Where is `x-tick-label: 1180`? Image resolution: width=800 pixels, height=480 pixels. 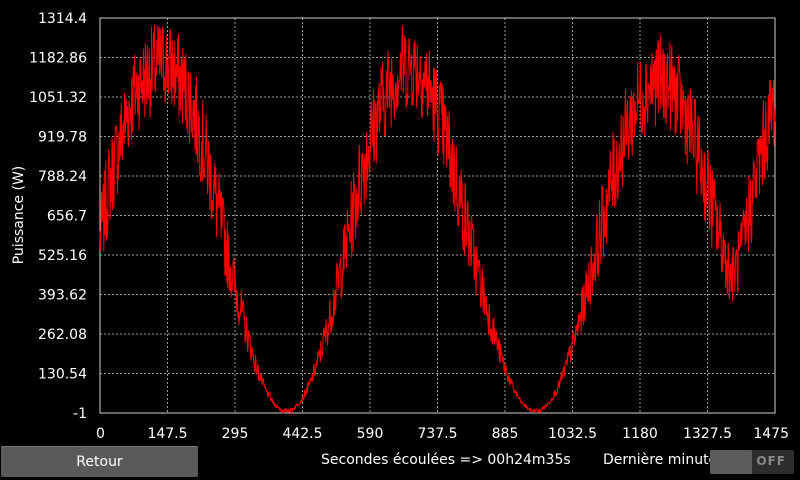
x-tick-label: 1180 is located at coordinates (640, 434).